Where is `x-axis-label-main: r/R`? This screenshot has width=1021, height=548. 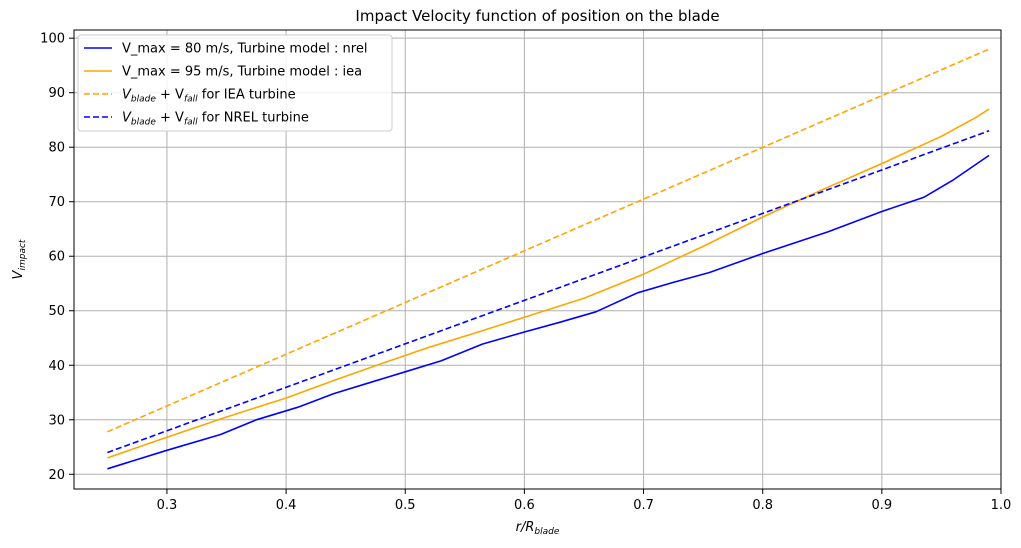 x-axis-label-main: r/R is located at coordinates (525, 527).